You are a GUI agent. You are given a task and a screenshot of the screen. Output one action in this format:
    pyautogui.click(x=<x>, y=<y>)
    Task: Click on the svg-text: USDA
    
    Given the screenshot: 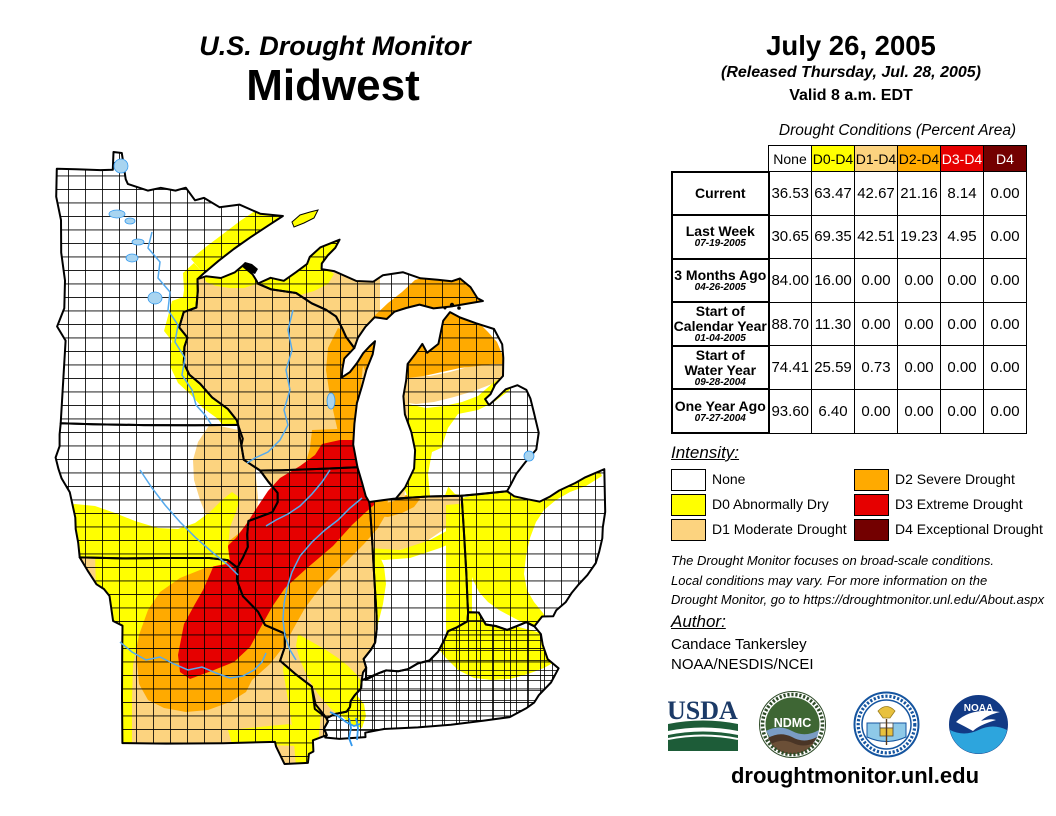 What is the action you would take?
    pyautogui.click(x=703, y=711)
    